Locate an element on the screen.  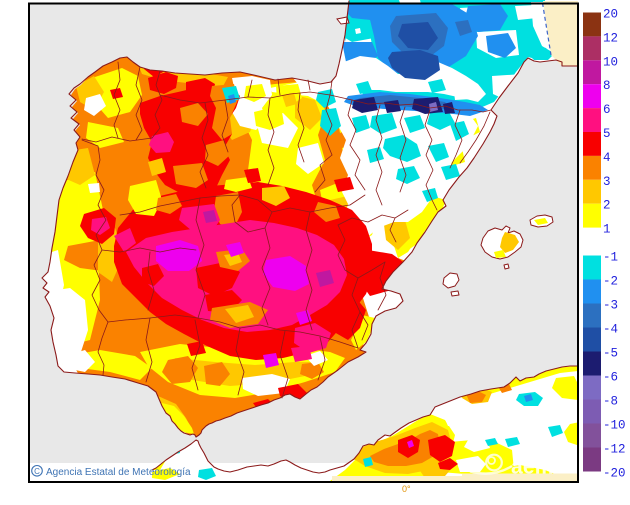
svg-text: 1 is located at coordinates (607, 230).